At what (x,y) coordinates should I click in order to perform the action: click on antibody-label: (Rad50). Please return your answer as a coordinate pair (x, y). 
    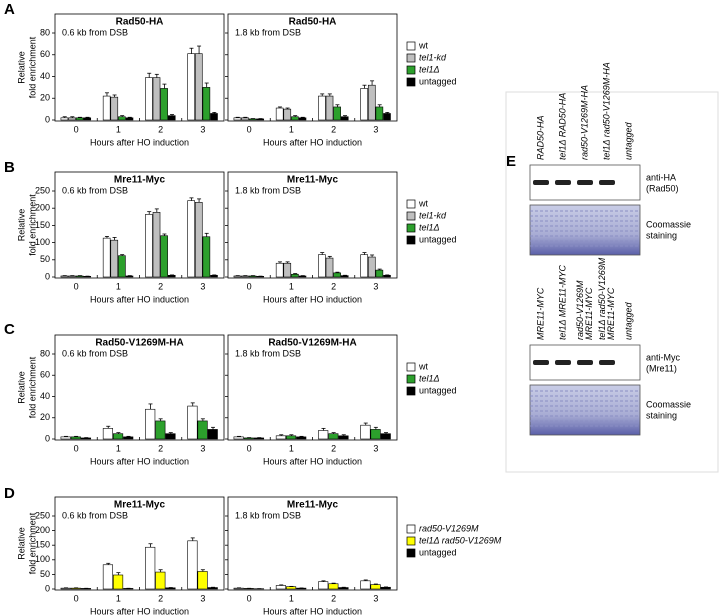
    Looking at the image, I should click on (662, 188).